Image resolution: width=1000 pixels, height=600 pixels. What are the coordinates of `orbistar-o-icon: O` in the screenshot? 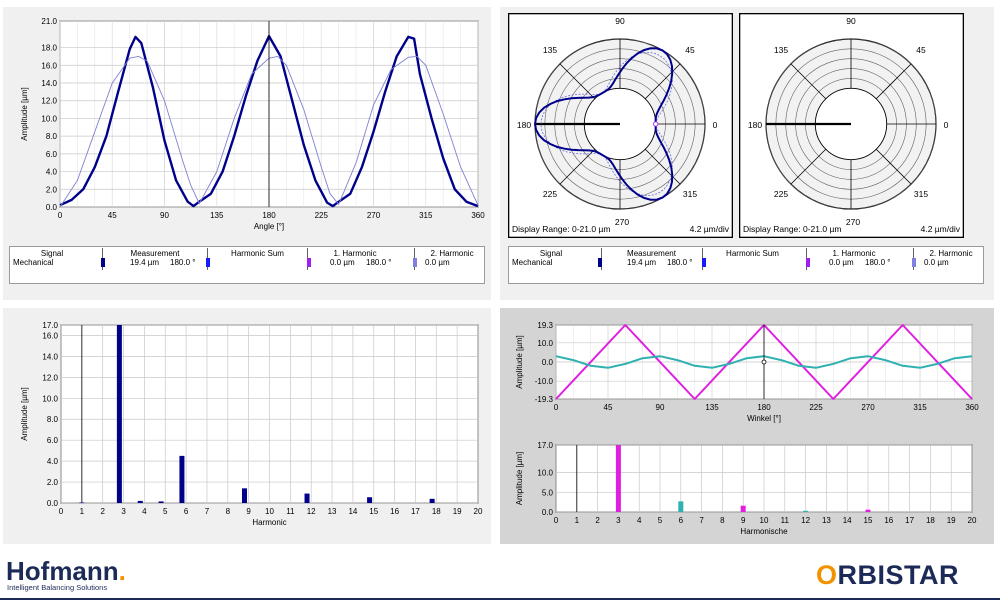 It's located at (827, 575).